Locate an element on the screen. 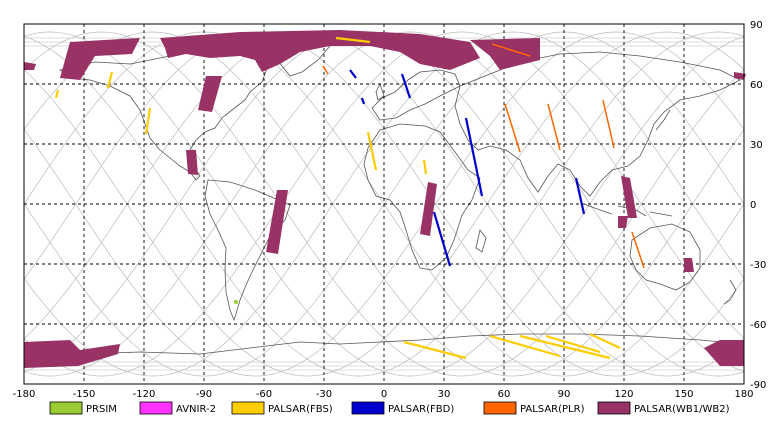 Image resolution: width=770 pixels, height=430 pixels. lat-tick-label: -30 is located at coordinates (758, 265).